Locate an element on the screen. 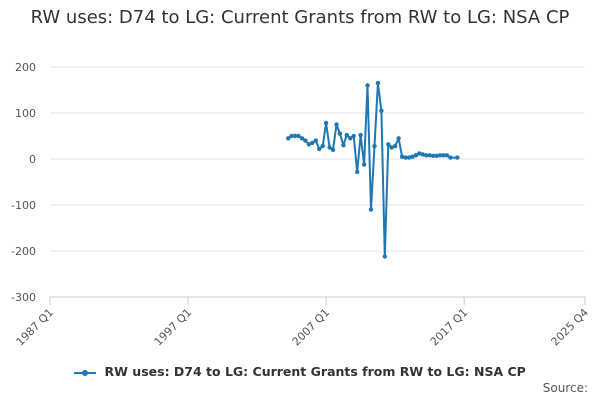  y-tick-label: 200 is located at coordinates (25, 67).